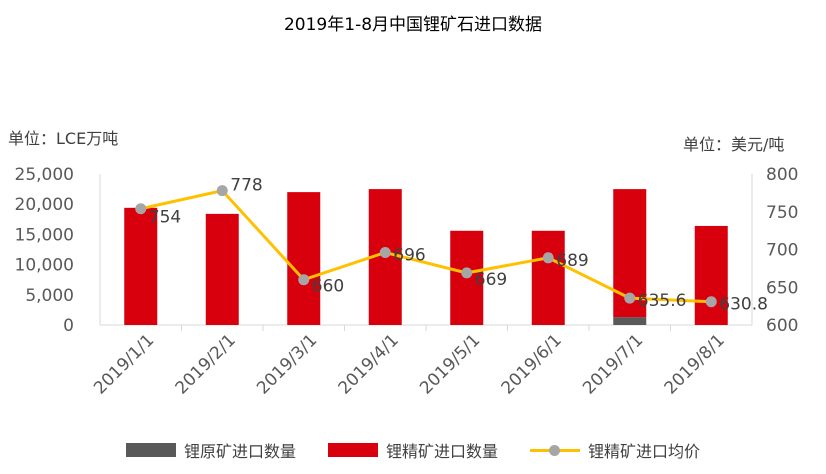 Image resolution: width=826 pixels, height=474 pixels. I want to click on price-data-label: 689, so click(572, 261).